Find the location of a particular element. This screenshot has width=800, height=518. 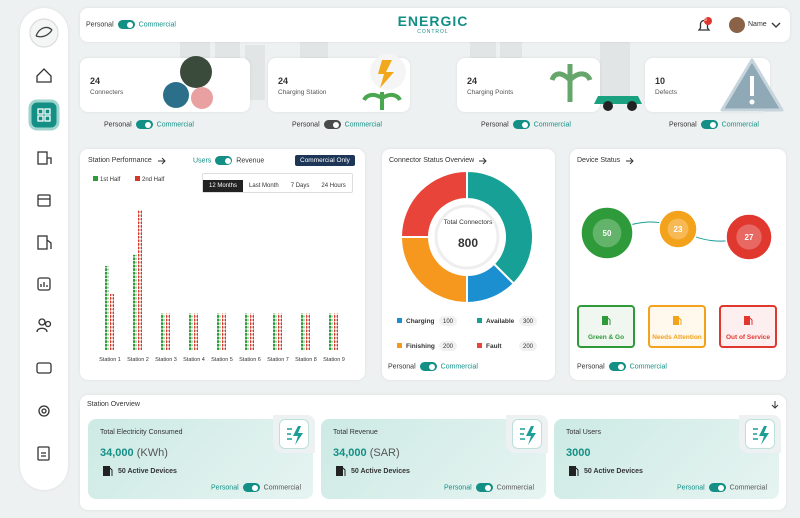

clipboard-icon is located at coordinates (43, 453).